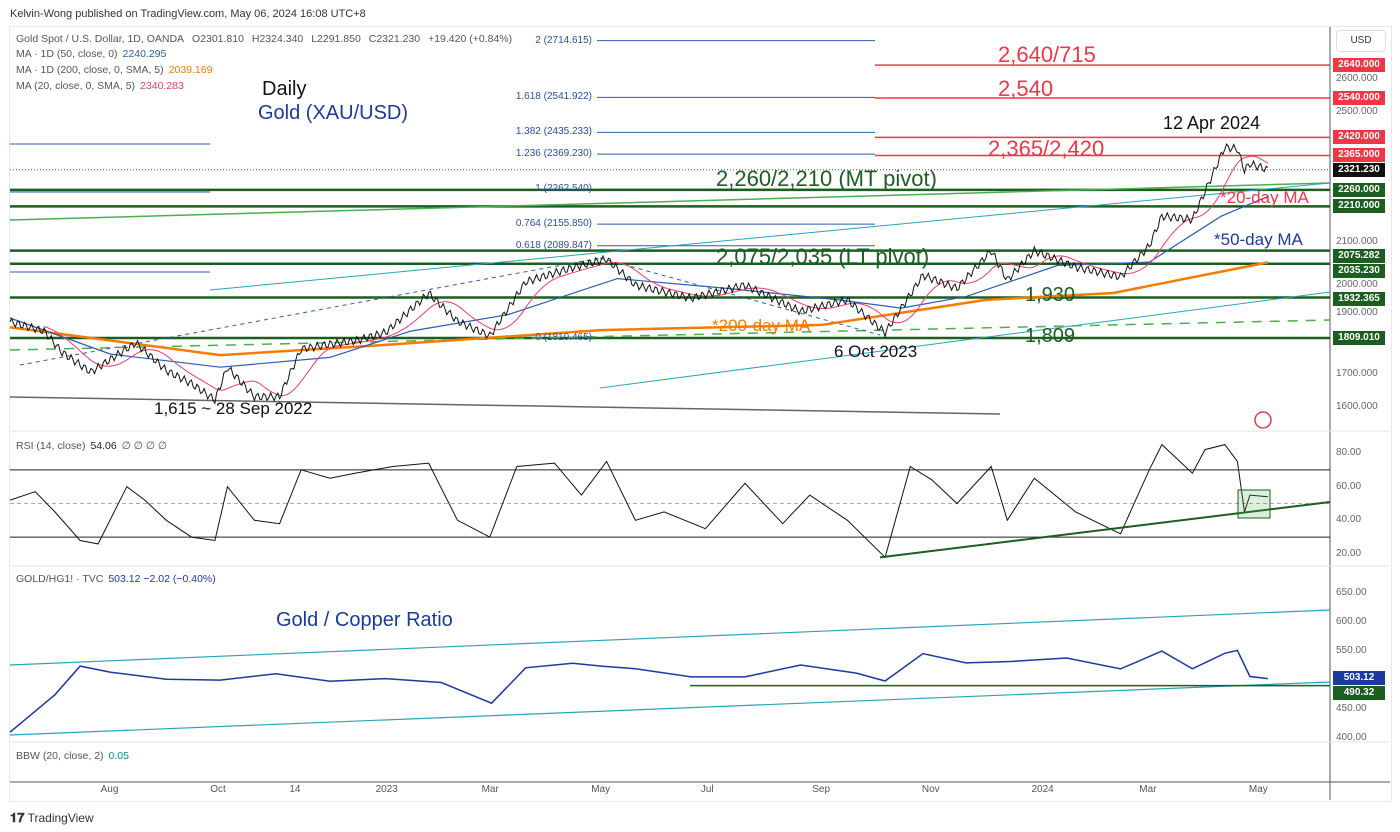 The width and height of the screenshot is (1400, 832). I want to click on price-tick-label: 2000.000, so click(1357, 285).